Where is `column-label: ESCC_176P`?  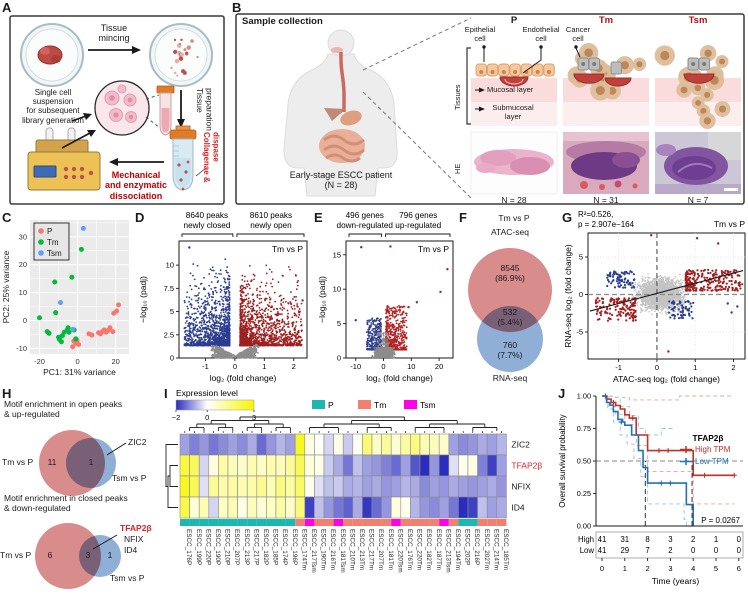
column-label: ESCC_176P is located at coordinates (188, 547).